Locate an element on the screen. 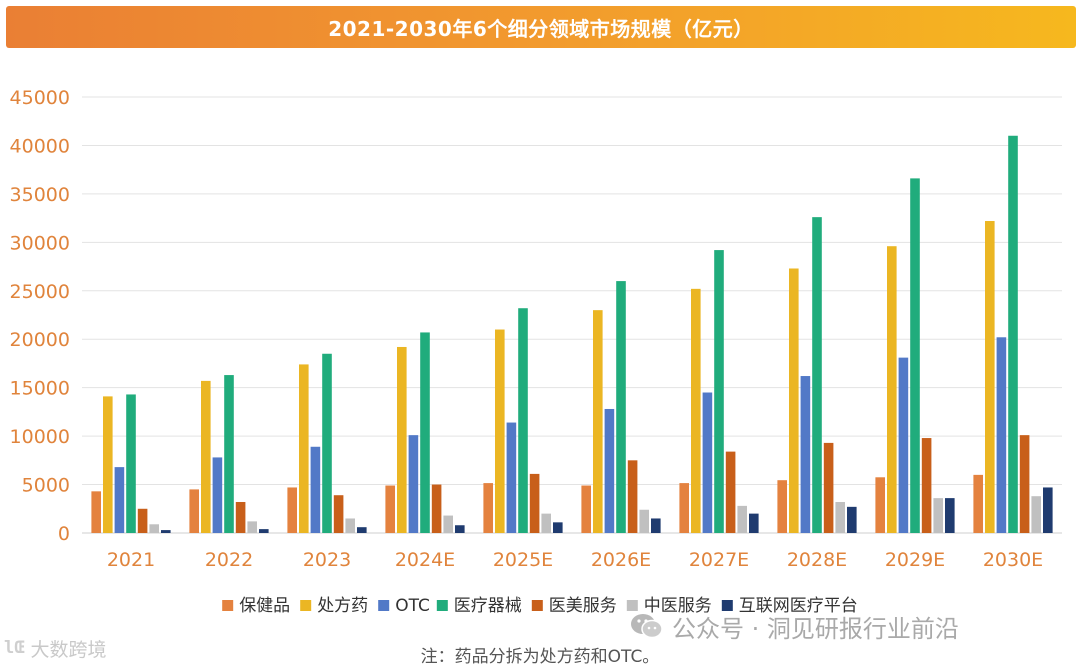 Image resolution: width=1080 pixels, height=668 pixels. watermark-logo-icon: lŒ is located at coordinates (14, 648).